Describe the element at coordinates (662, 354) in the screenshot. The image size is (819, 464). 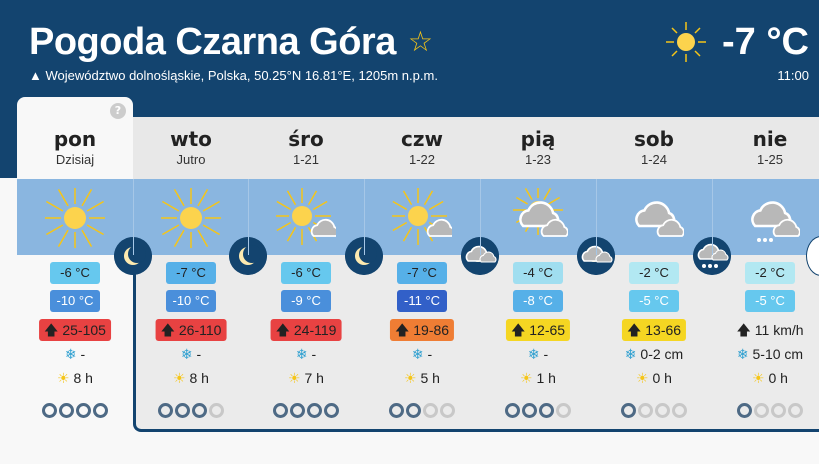
I see `snow-value: 0-2 cm` at that location.